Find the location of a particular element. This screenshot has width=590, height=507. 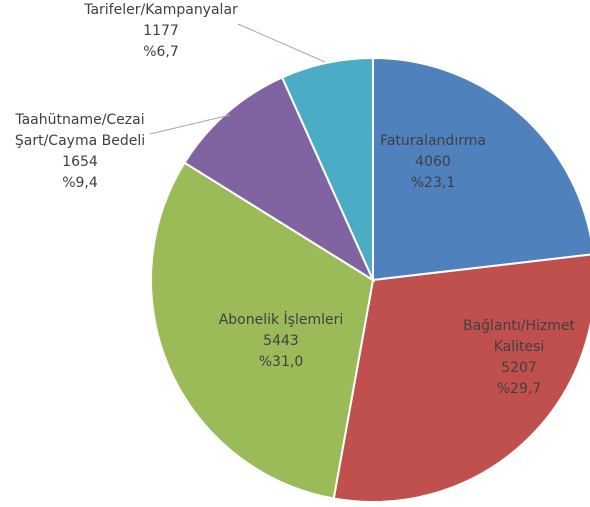

label-line: Bağlantı/Hizmet is located at coordinates (519, 326).